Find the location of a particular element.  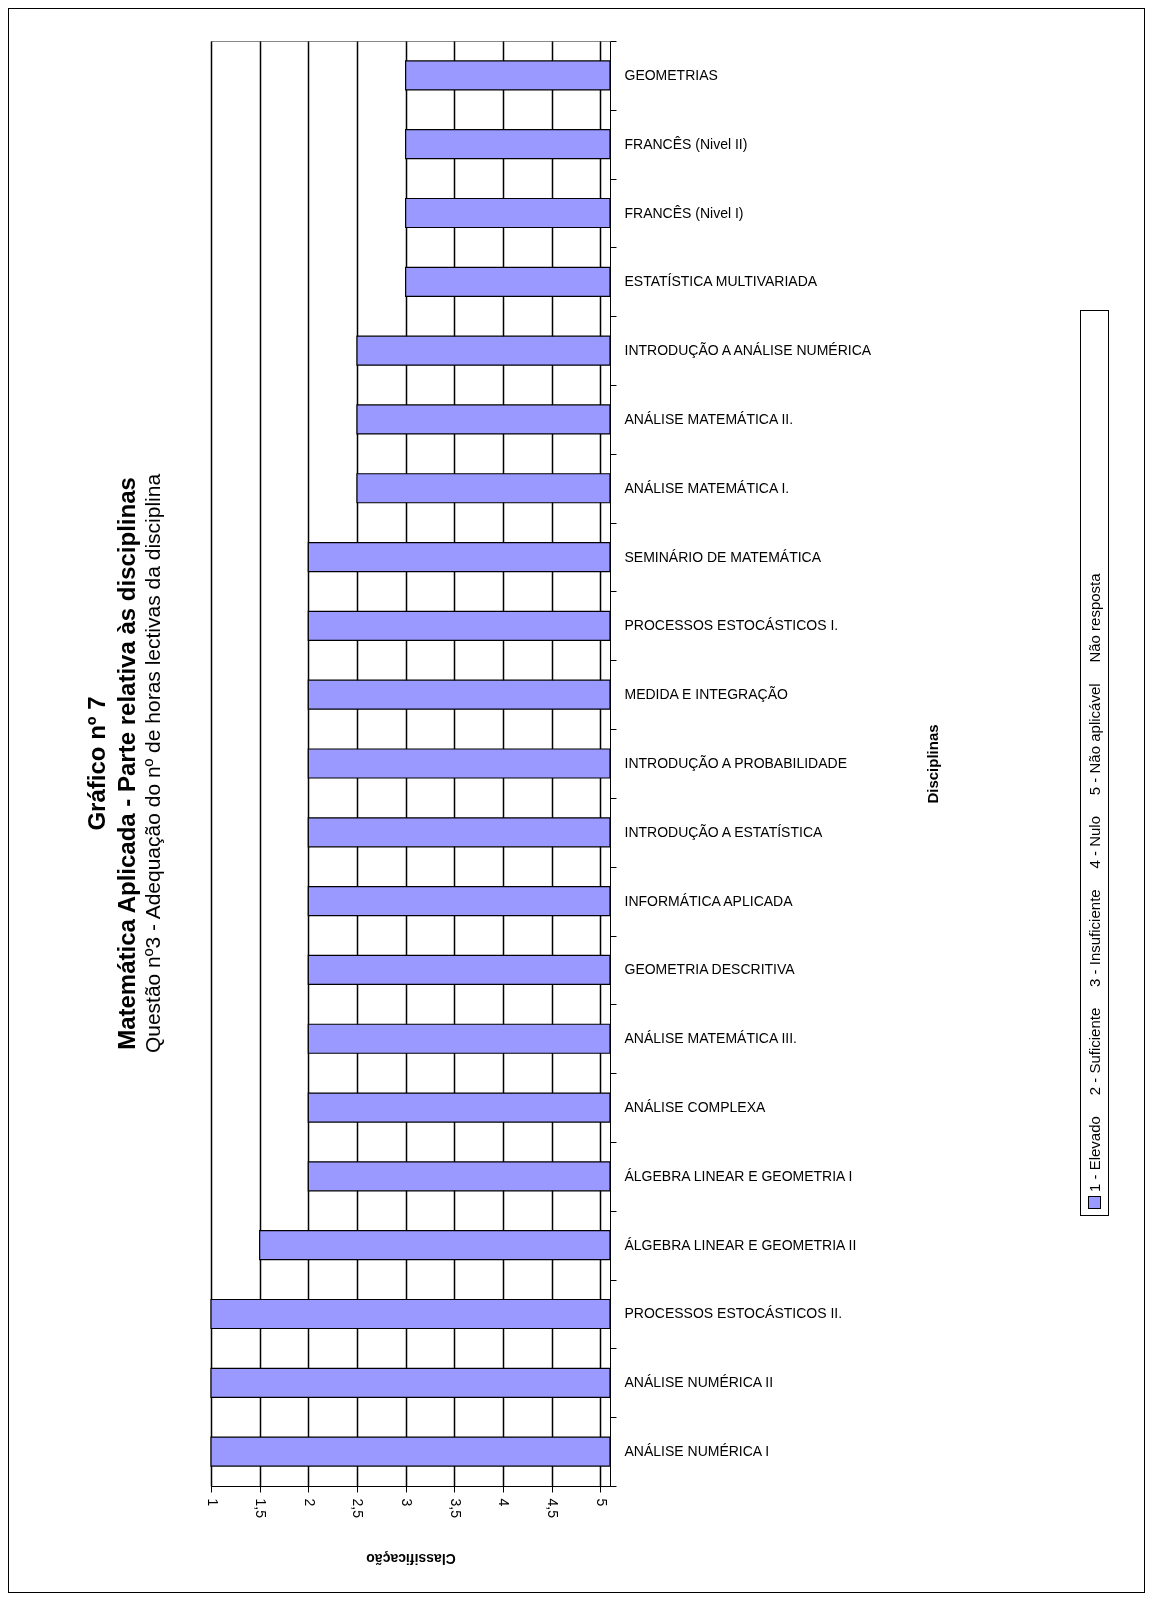

x-tick-label: 5 is located at coordinates (601, 1502).